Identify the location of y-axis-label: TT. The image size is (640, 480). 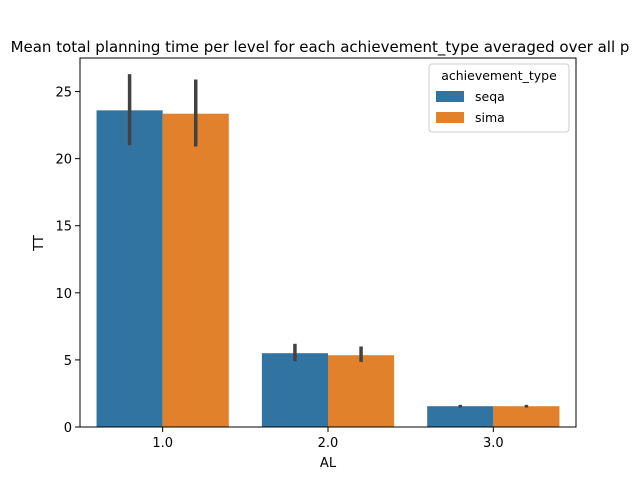
(39, 243).